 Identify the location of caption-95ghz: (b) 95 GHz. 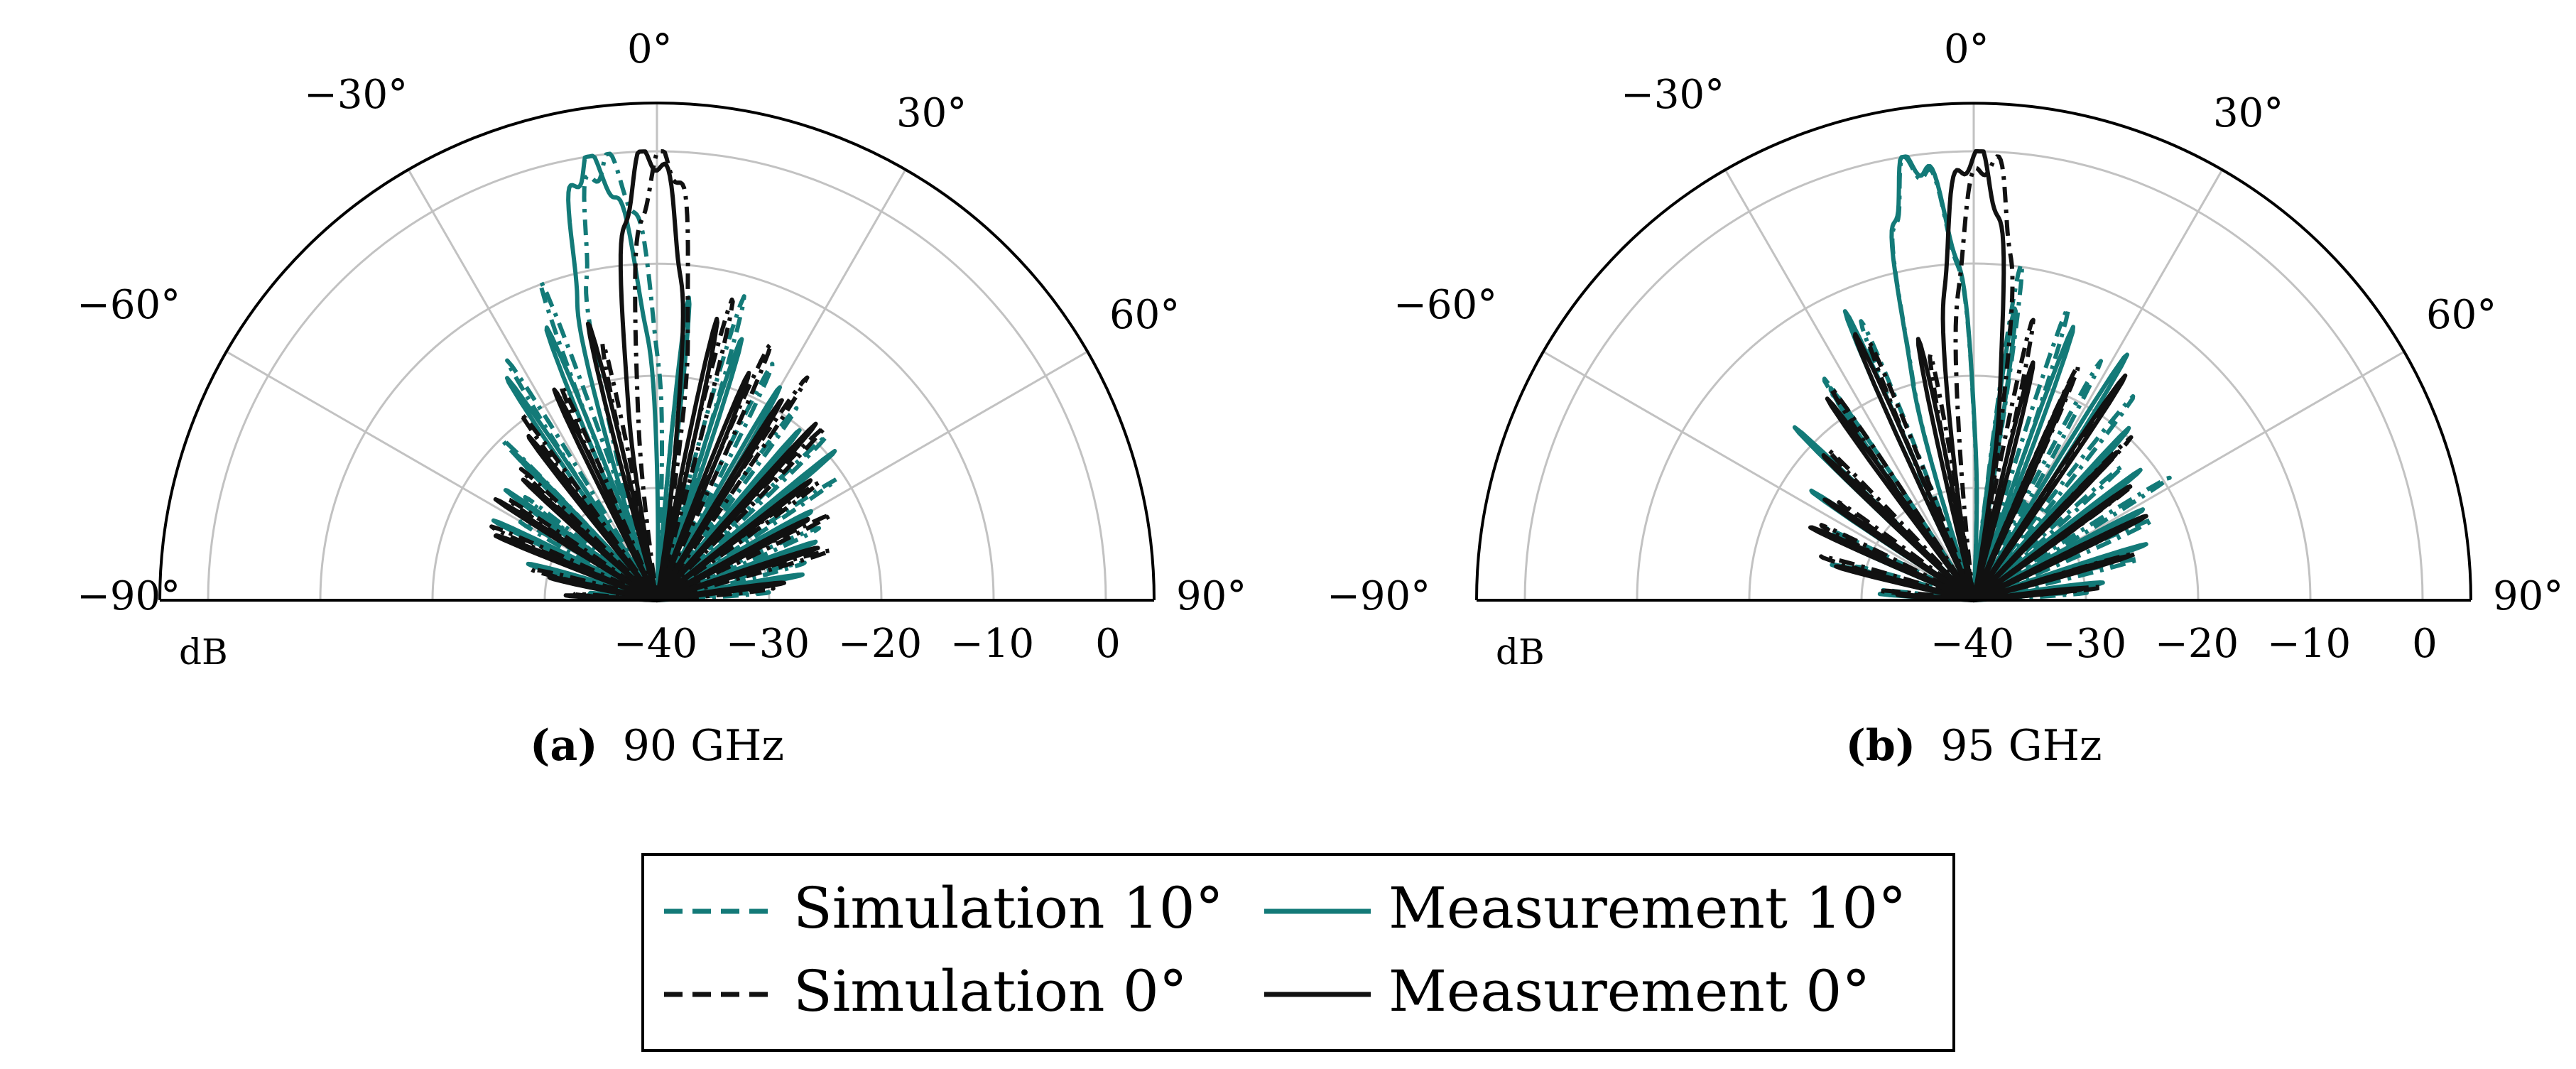
(1974, 746).